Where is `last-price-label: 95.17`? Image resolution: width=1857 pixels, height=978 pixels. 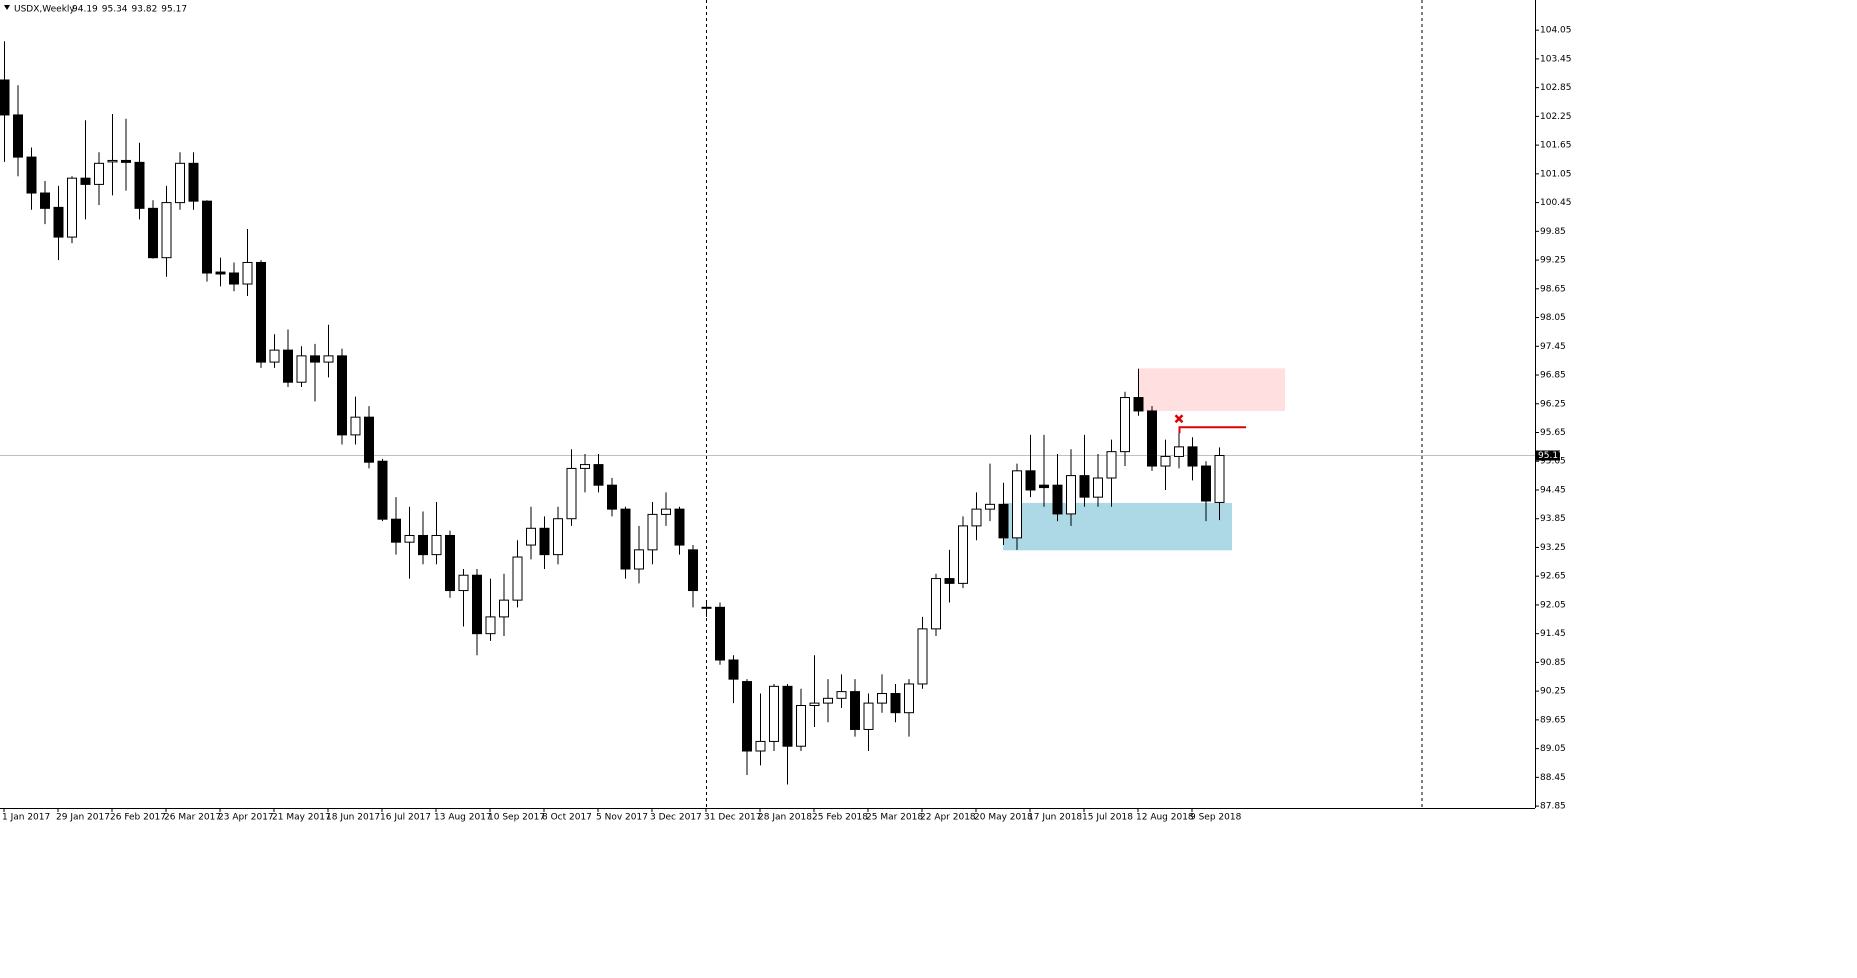
last-price-label: 95.17 is located at coordinates (1551, 456).